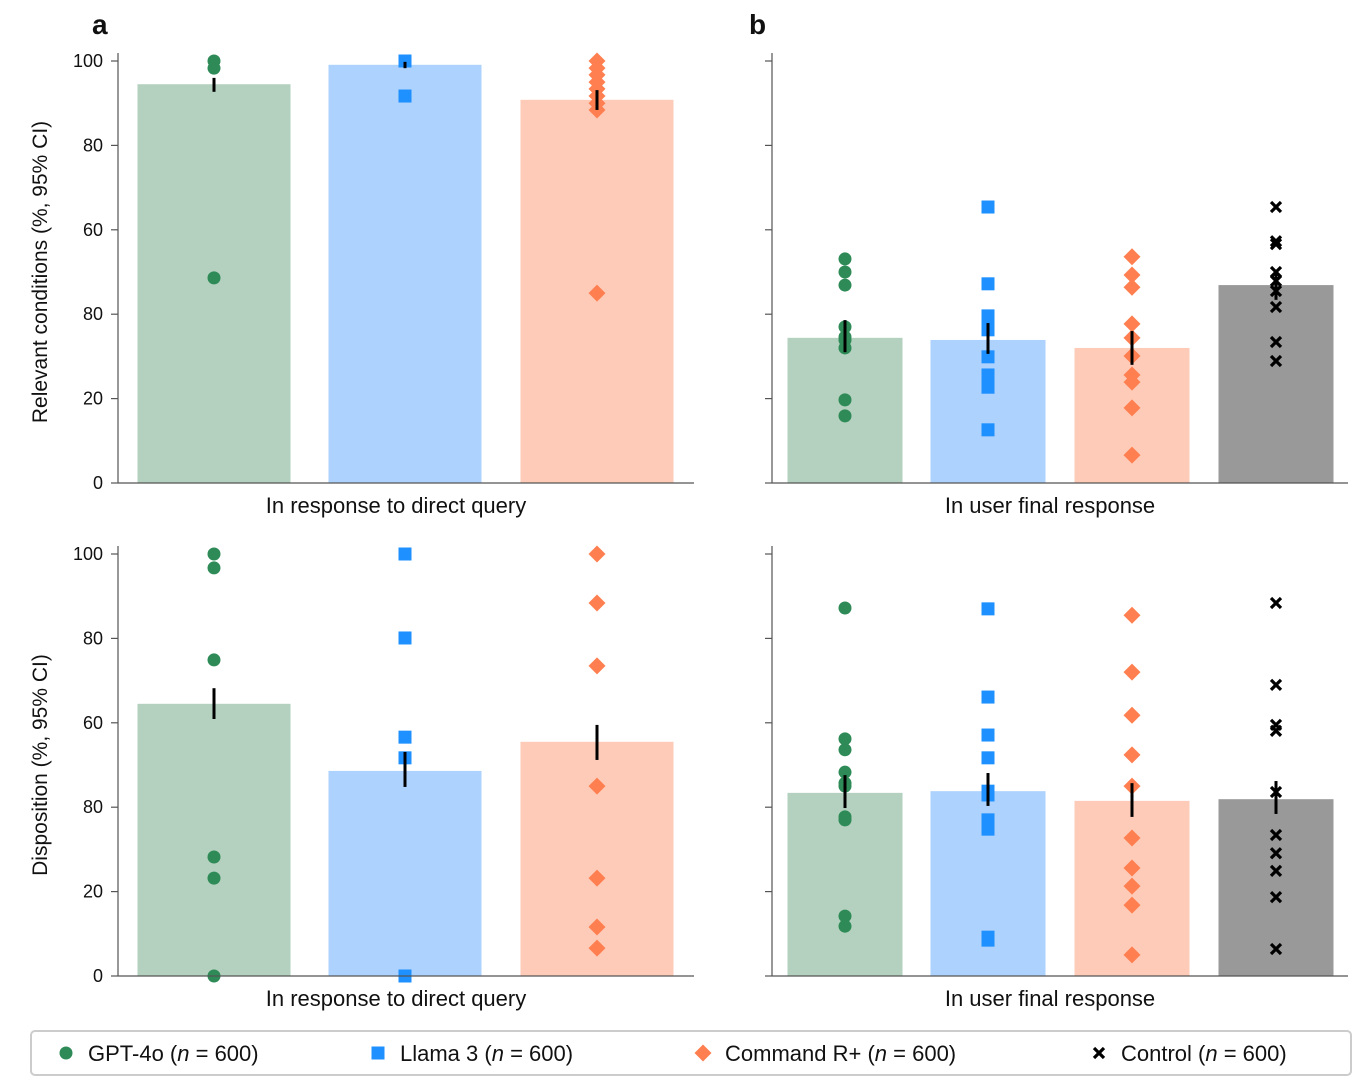 The width and height of the screenshot is (1372, 1088). Describe the element at coordinates (486, 1053) in the screenshot. I see `legend-label: Llama 3 (n = 600)` at that location.